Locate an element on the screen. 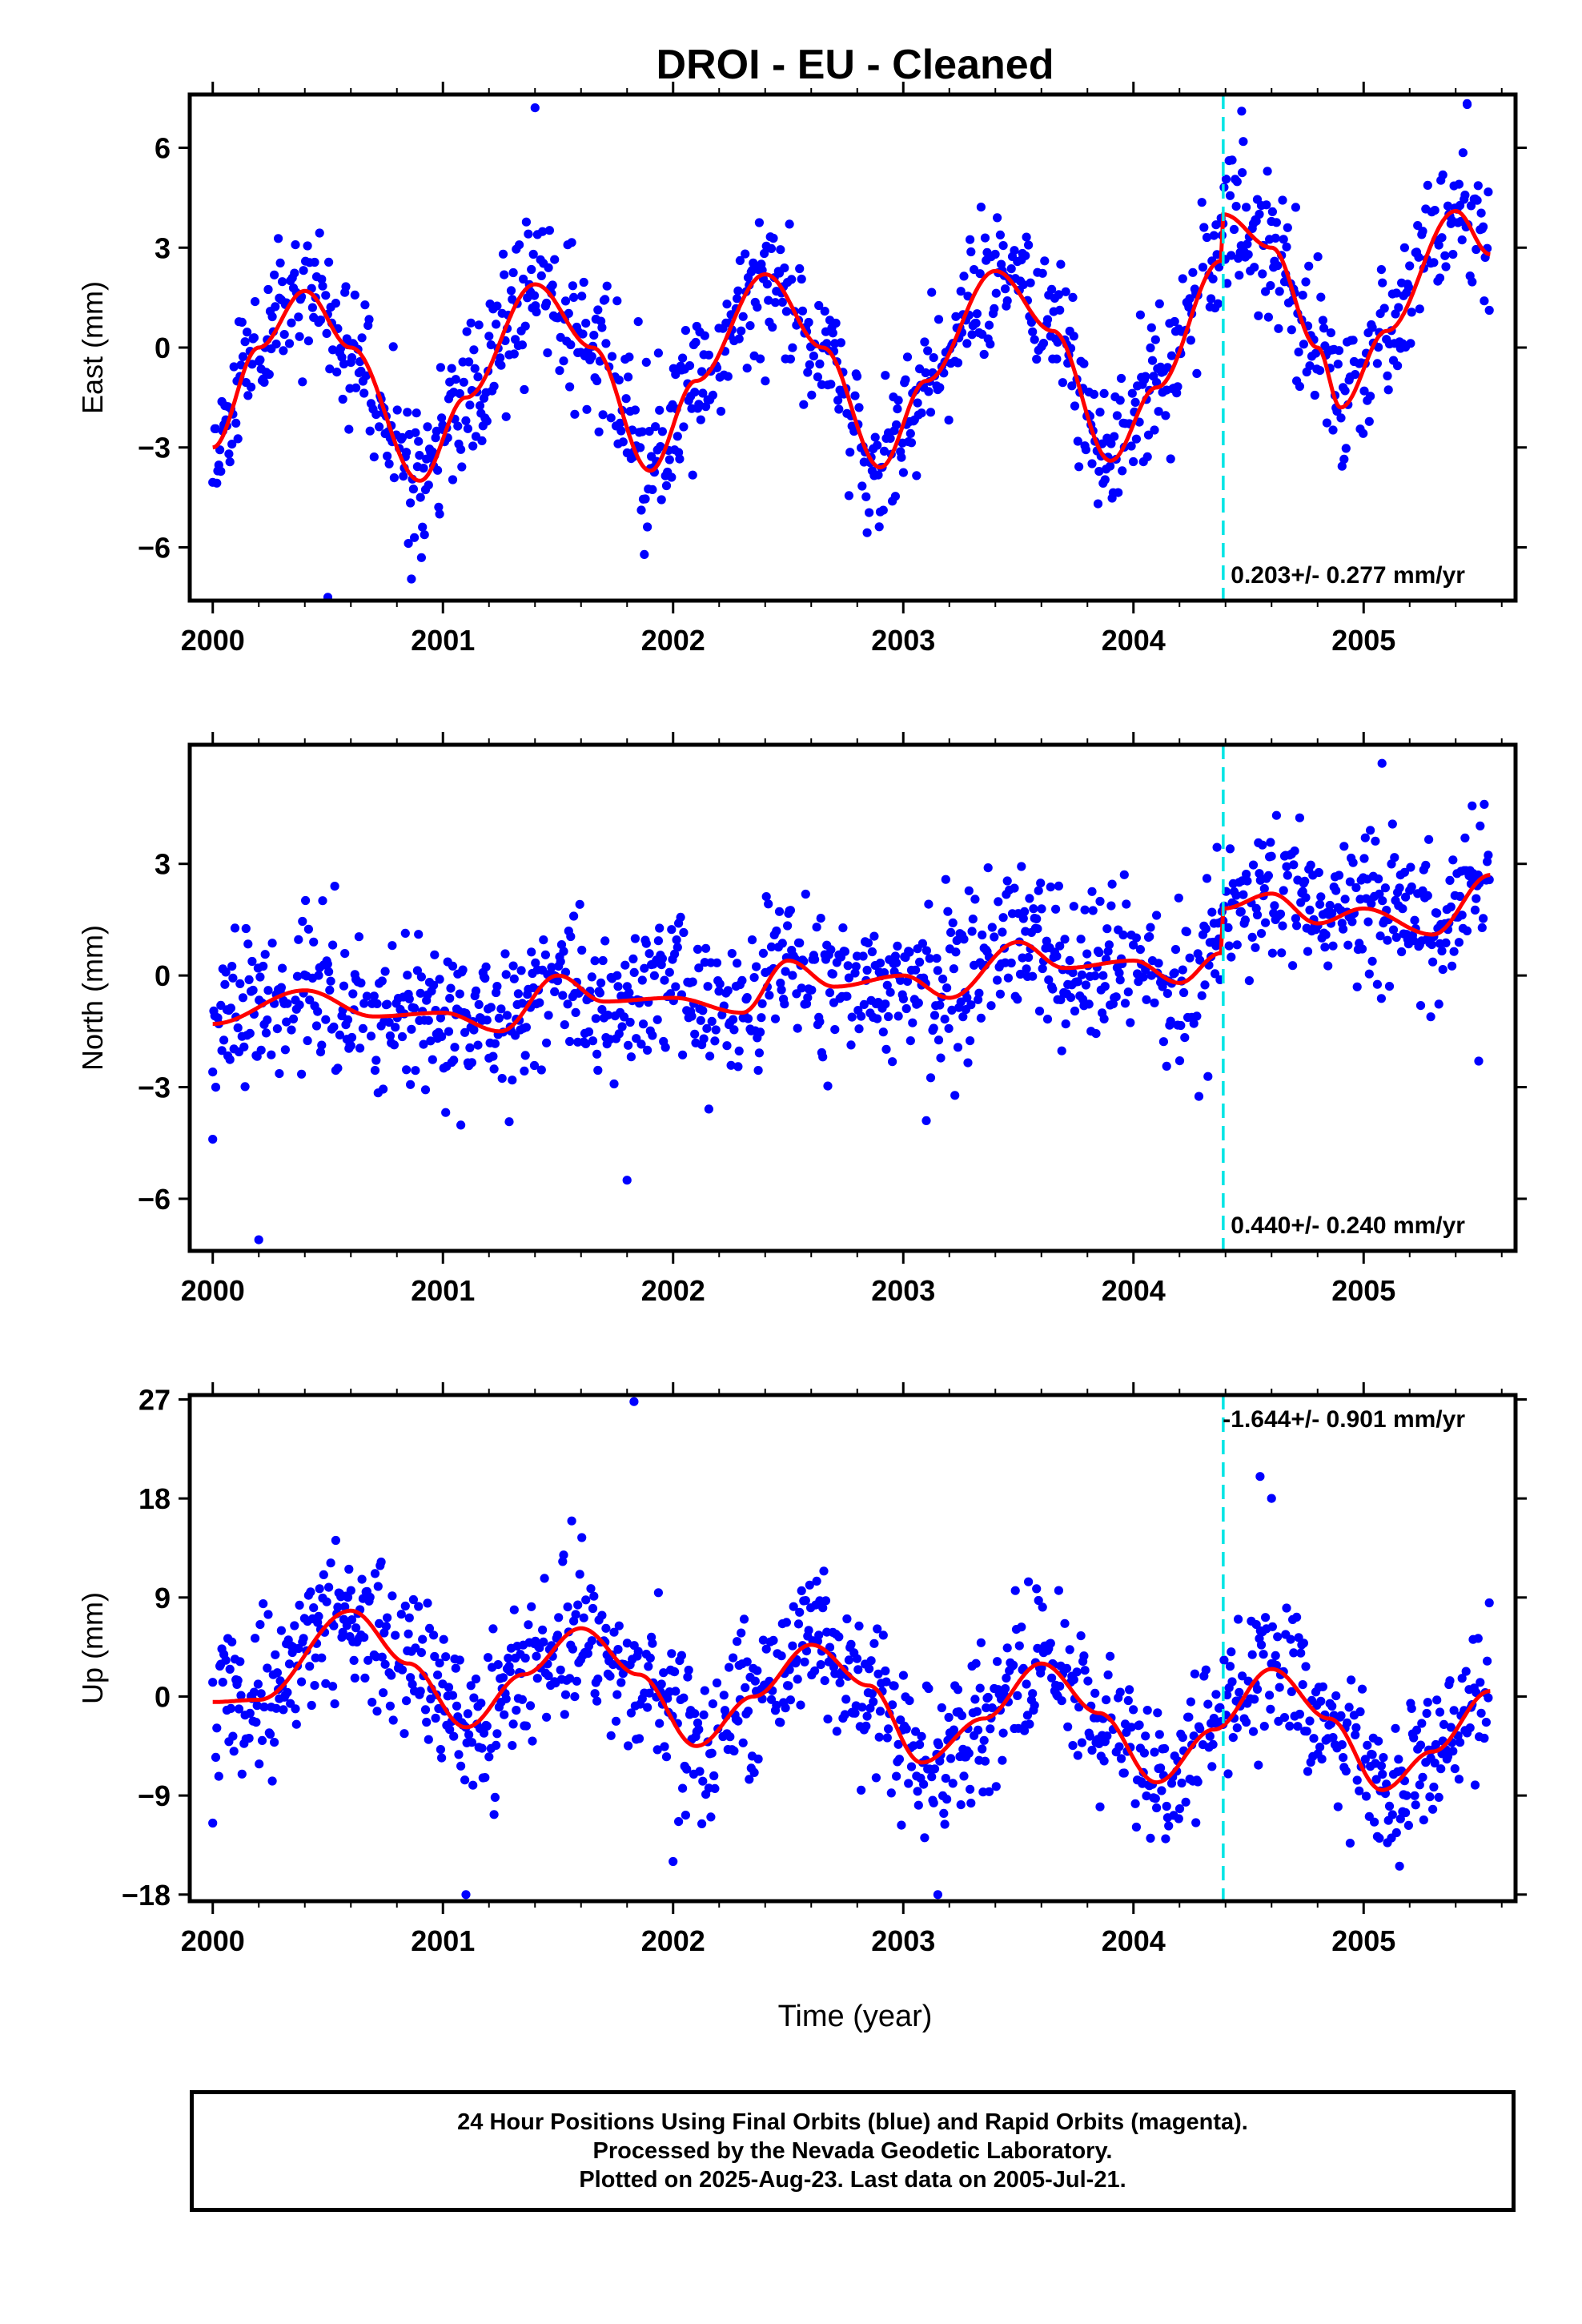 This screenshot has height=2324, width=1582. x-tick-label: 2005 is located at coordinates (1363, 640).